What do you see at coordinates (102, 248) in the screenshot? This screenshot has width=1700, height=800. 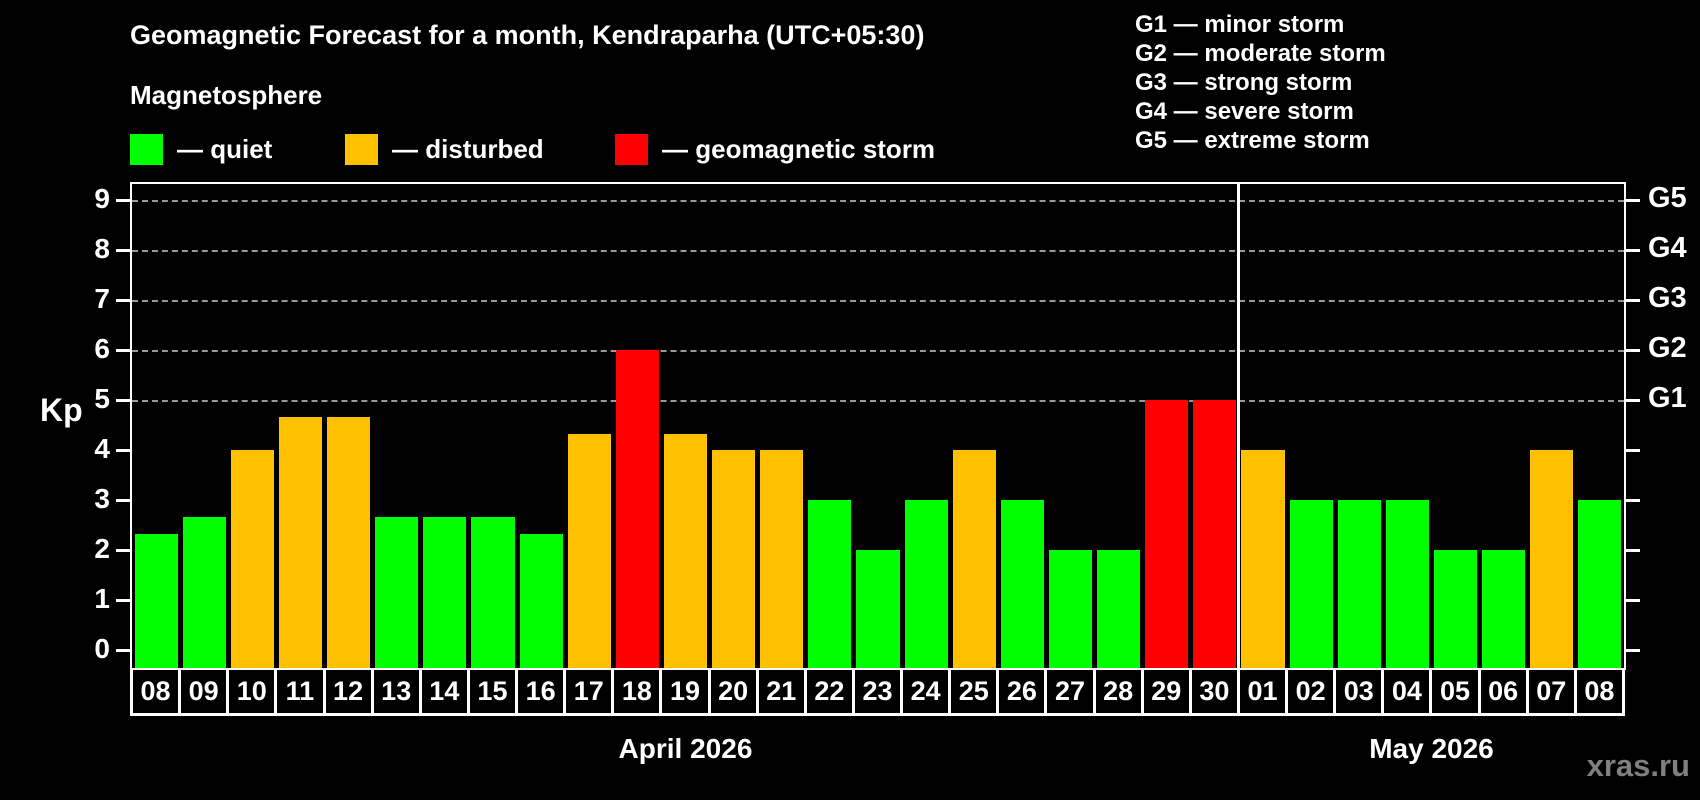 I see `y-tick-label-8: 8` at bounding box center [102, 248].